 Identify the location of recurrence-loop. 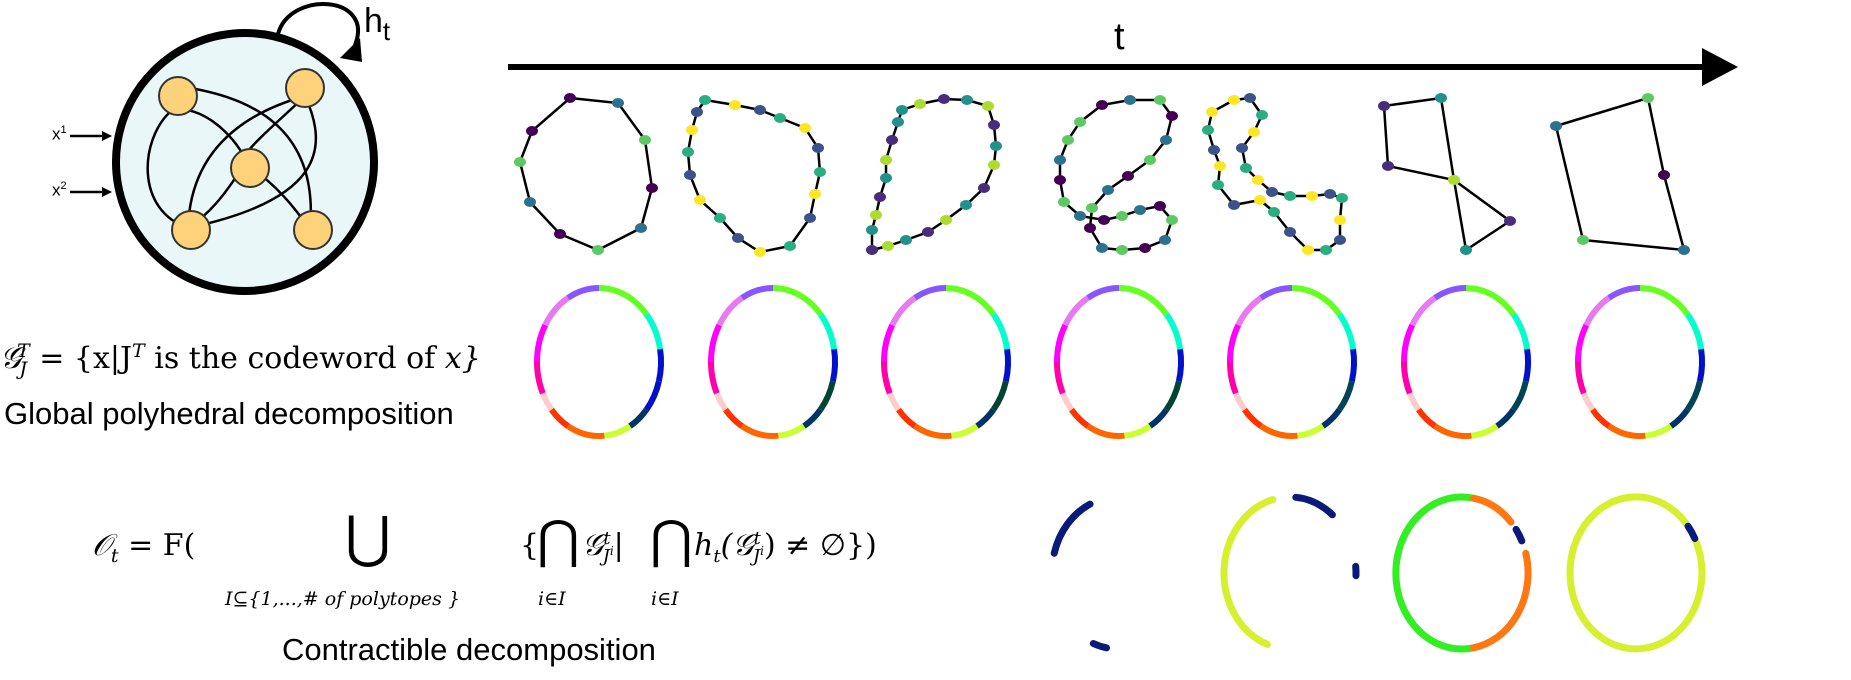
(318, 24).